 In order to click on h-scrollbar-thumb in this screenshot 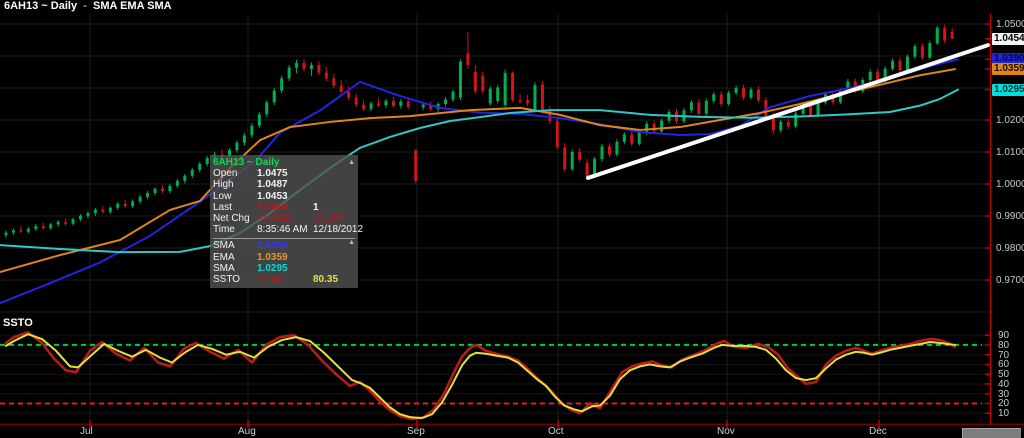, I will do `click(991, 433)`.